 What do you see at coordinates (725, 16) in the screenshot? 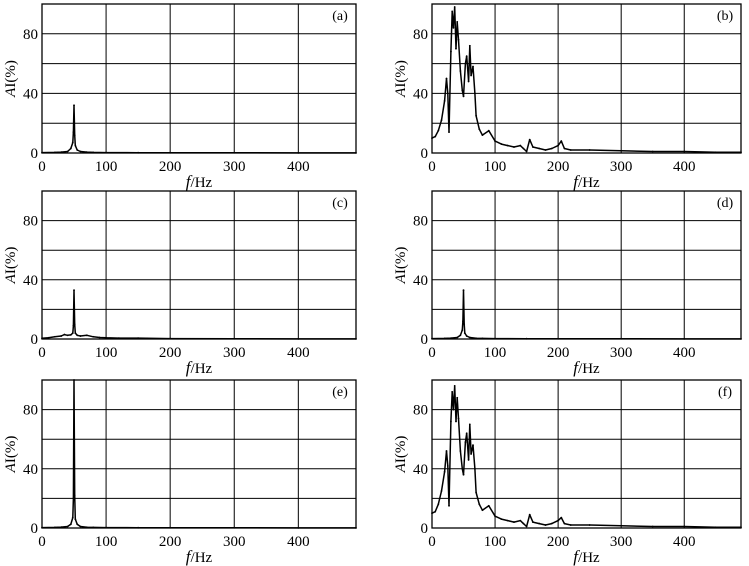
I see `panel-label: (b)` at bounding box center [725, 16].